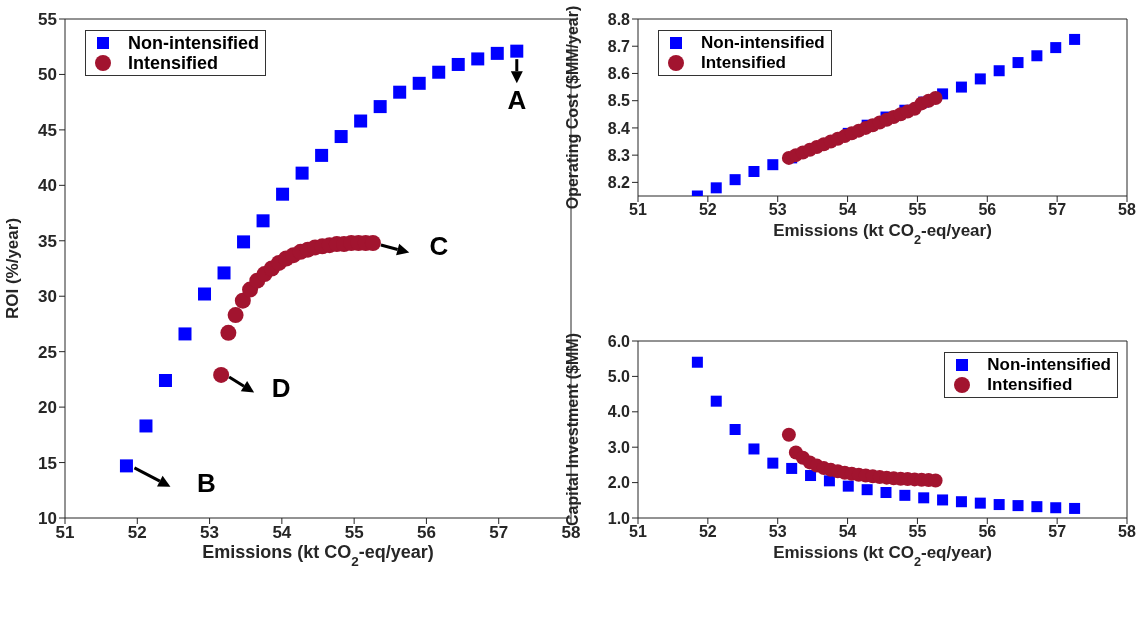 The height and width of the screenshot is (644, 1136). Describe the element at coordinates (47, 352) in the screenshot. I see `y-tick-label: 25` at that location.